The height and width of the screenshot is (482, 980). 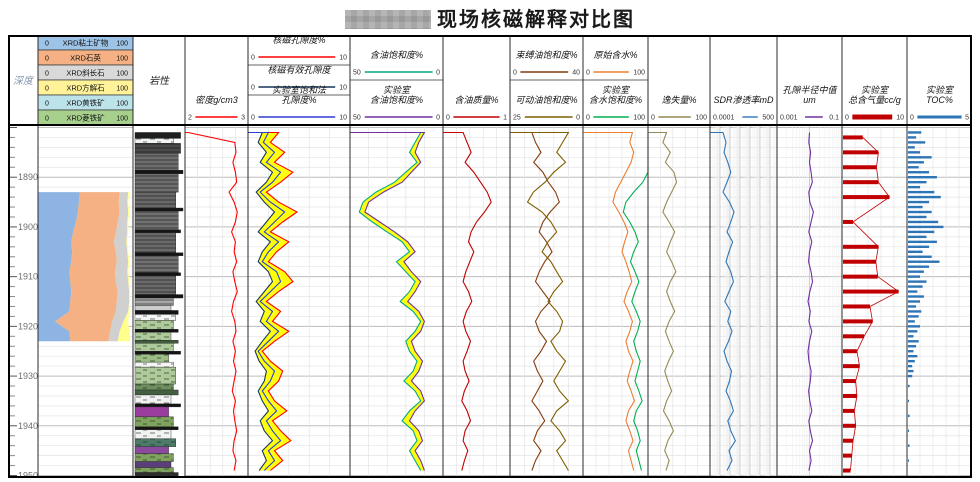 I want to click on svg-text: 逸失量%, so click(x=678, y=100).